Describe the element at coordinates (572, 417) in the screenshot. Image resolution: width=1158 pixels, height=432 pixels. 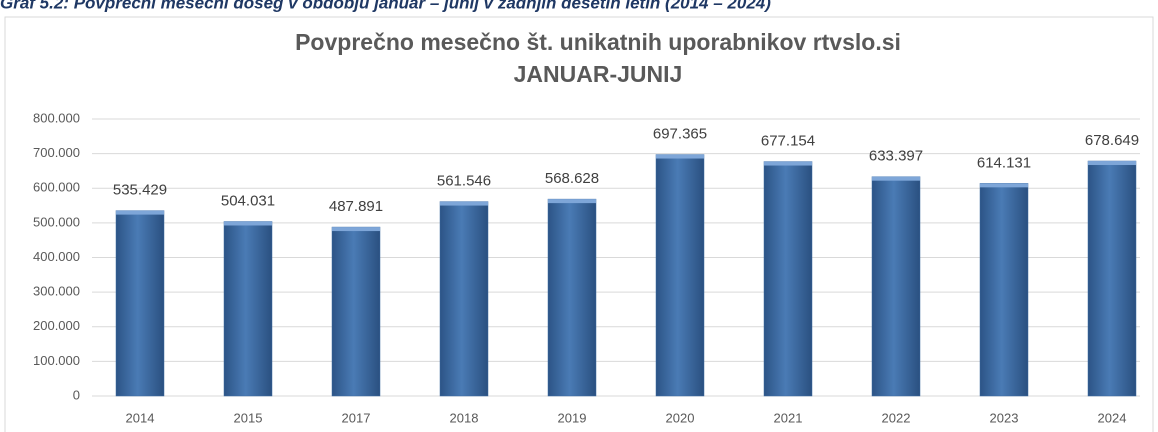
I see `x-tick-label: 2019` at that location.